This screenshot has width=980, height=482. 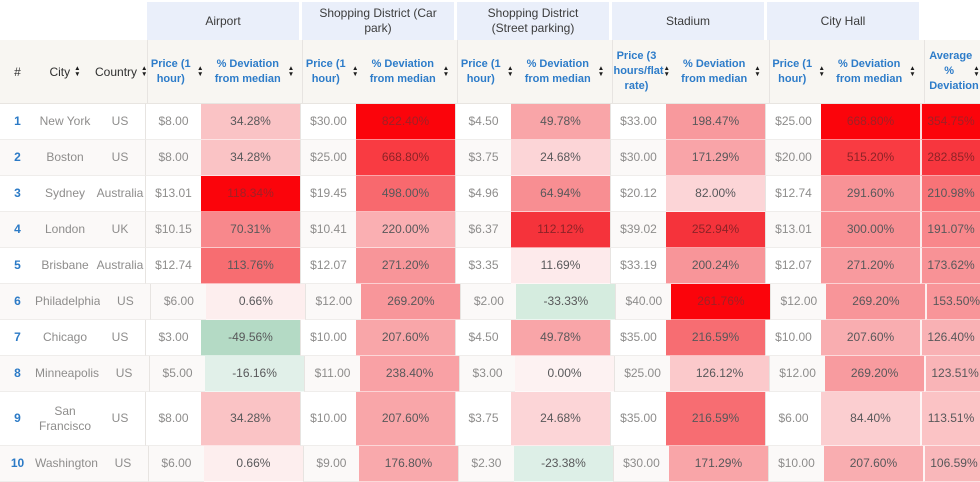 I want to click on column-header-city: City, so click(x=65, y=71).